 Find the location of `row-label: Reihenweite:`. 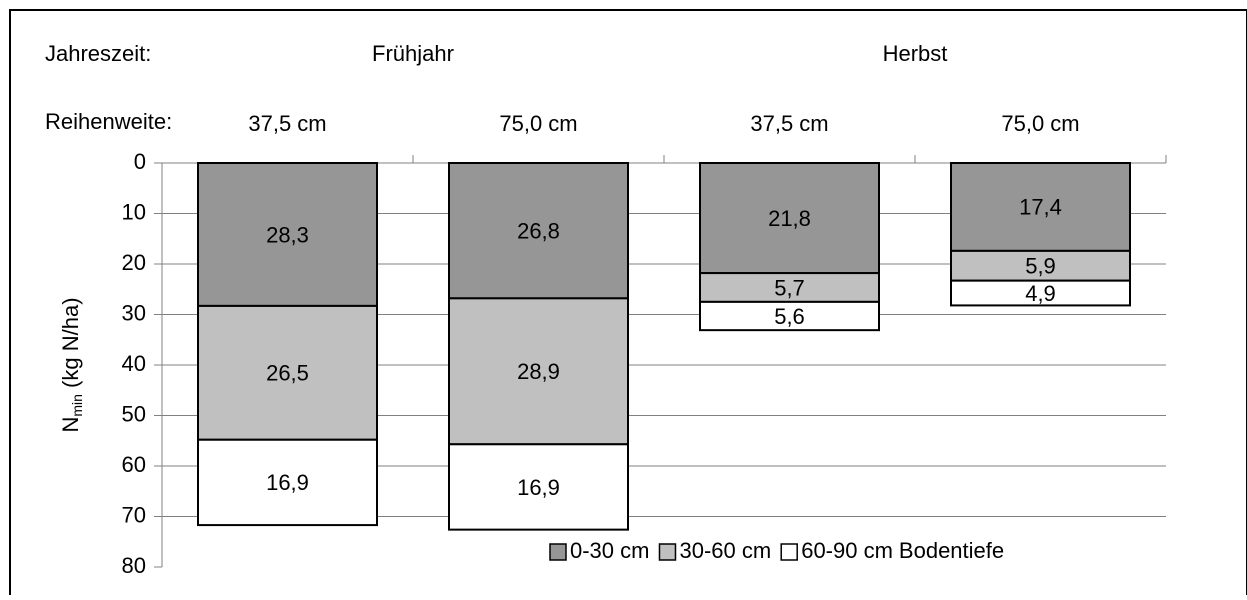

row-label: Reihenweite: is located at coordinates (108, 121).